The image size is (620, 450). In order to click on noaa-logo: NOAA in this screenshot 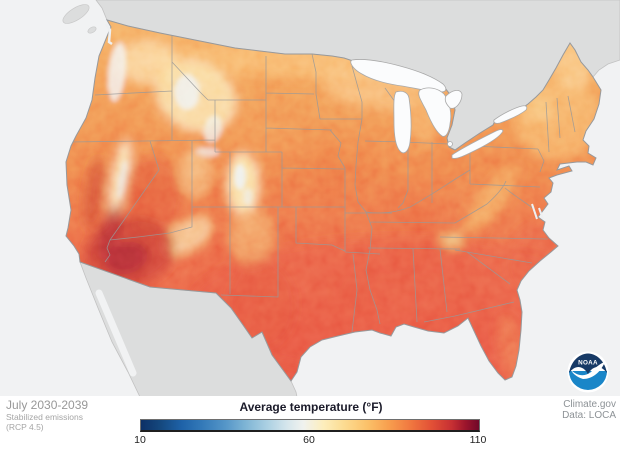, I will do `click(588, 372)`.